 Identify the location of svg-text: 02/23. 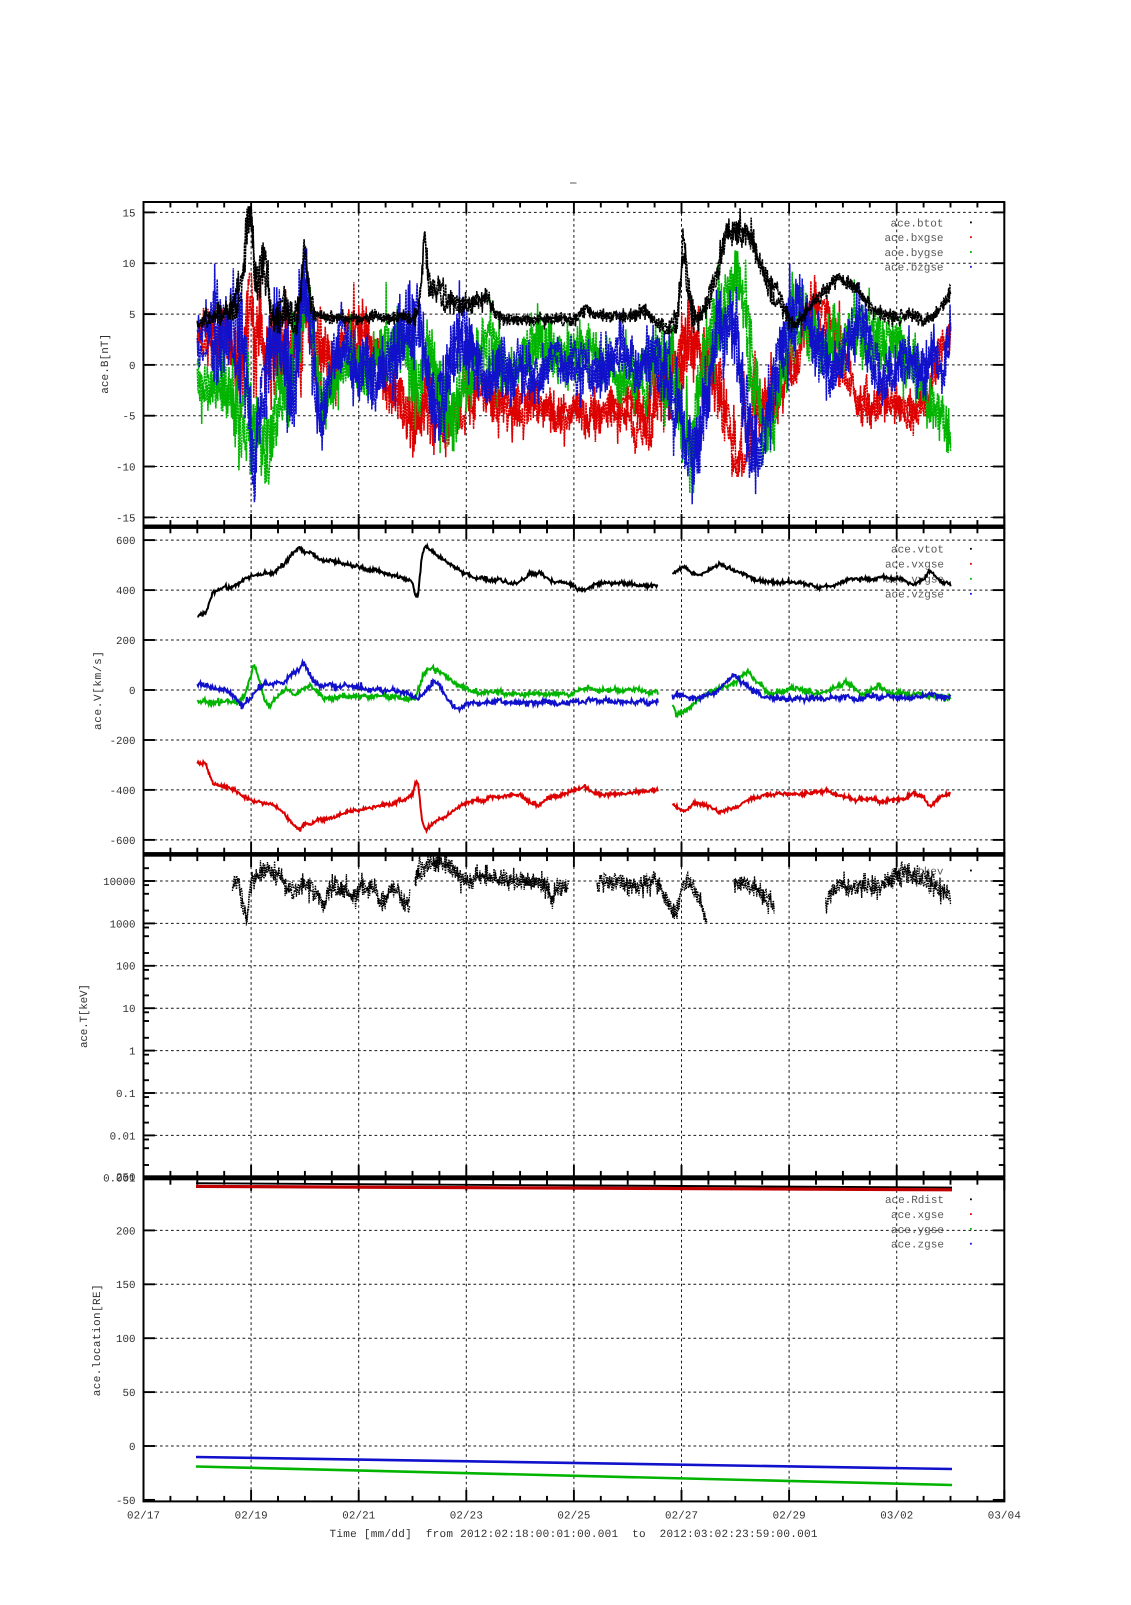
(466, 1517).